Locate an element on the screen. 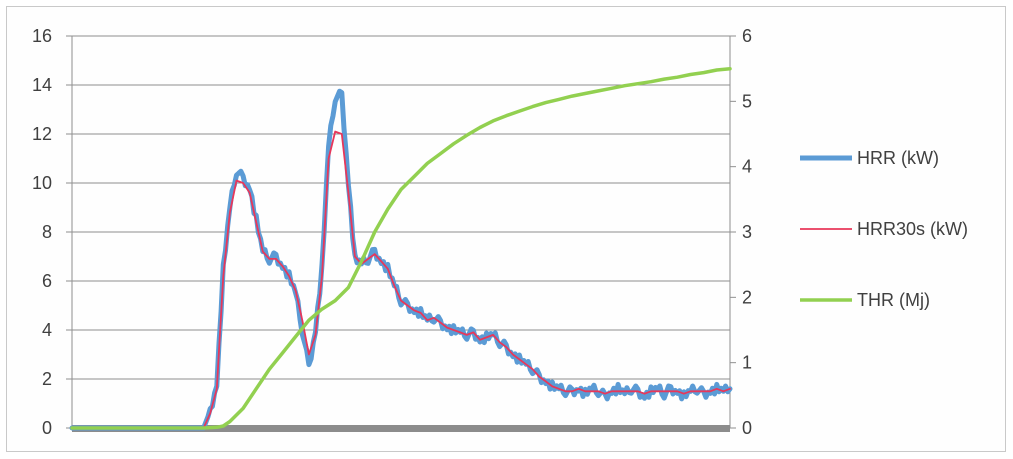 Image resolution: width=1013 pixels, height=459 pixels. legend: HRR (kW) HRR30s (kW) THR (Mj) is located at coordinates (884, 229).